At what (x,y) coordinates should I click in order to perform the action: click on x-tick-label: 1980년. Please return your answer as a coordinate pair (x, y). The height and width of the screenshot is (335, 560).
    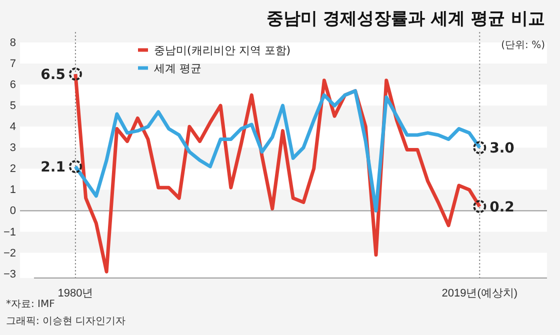
    Looking at the image, I should click on (76, 293).